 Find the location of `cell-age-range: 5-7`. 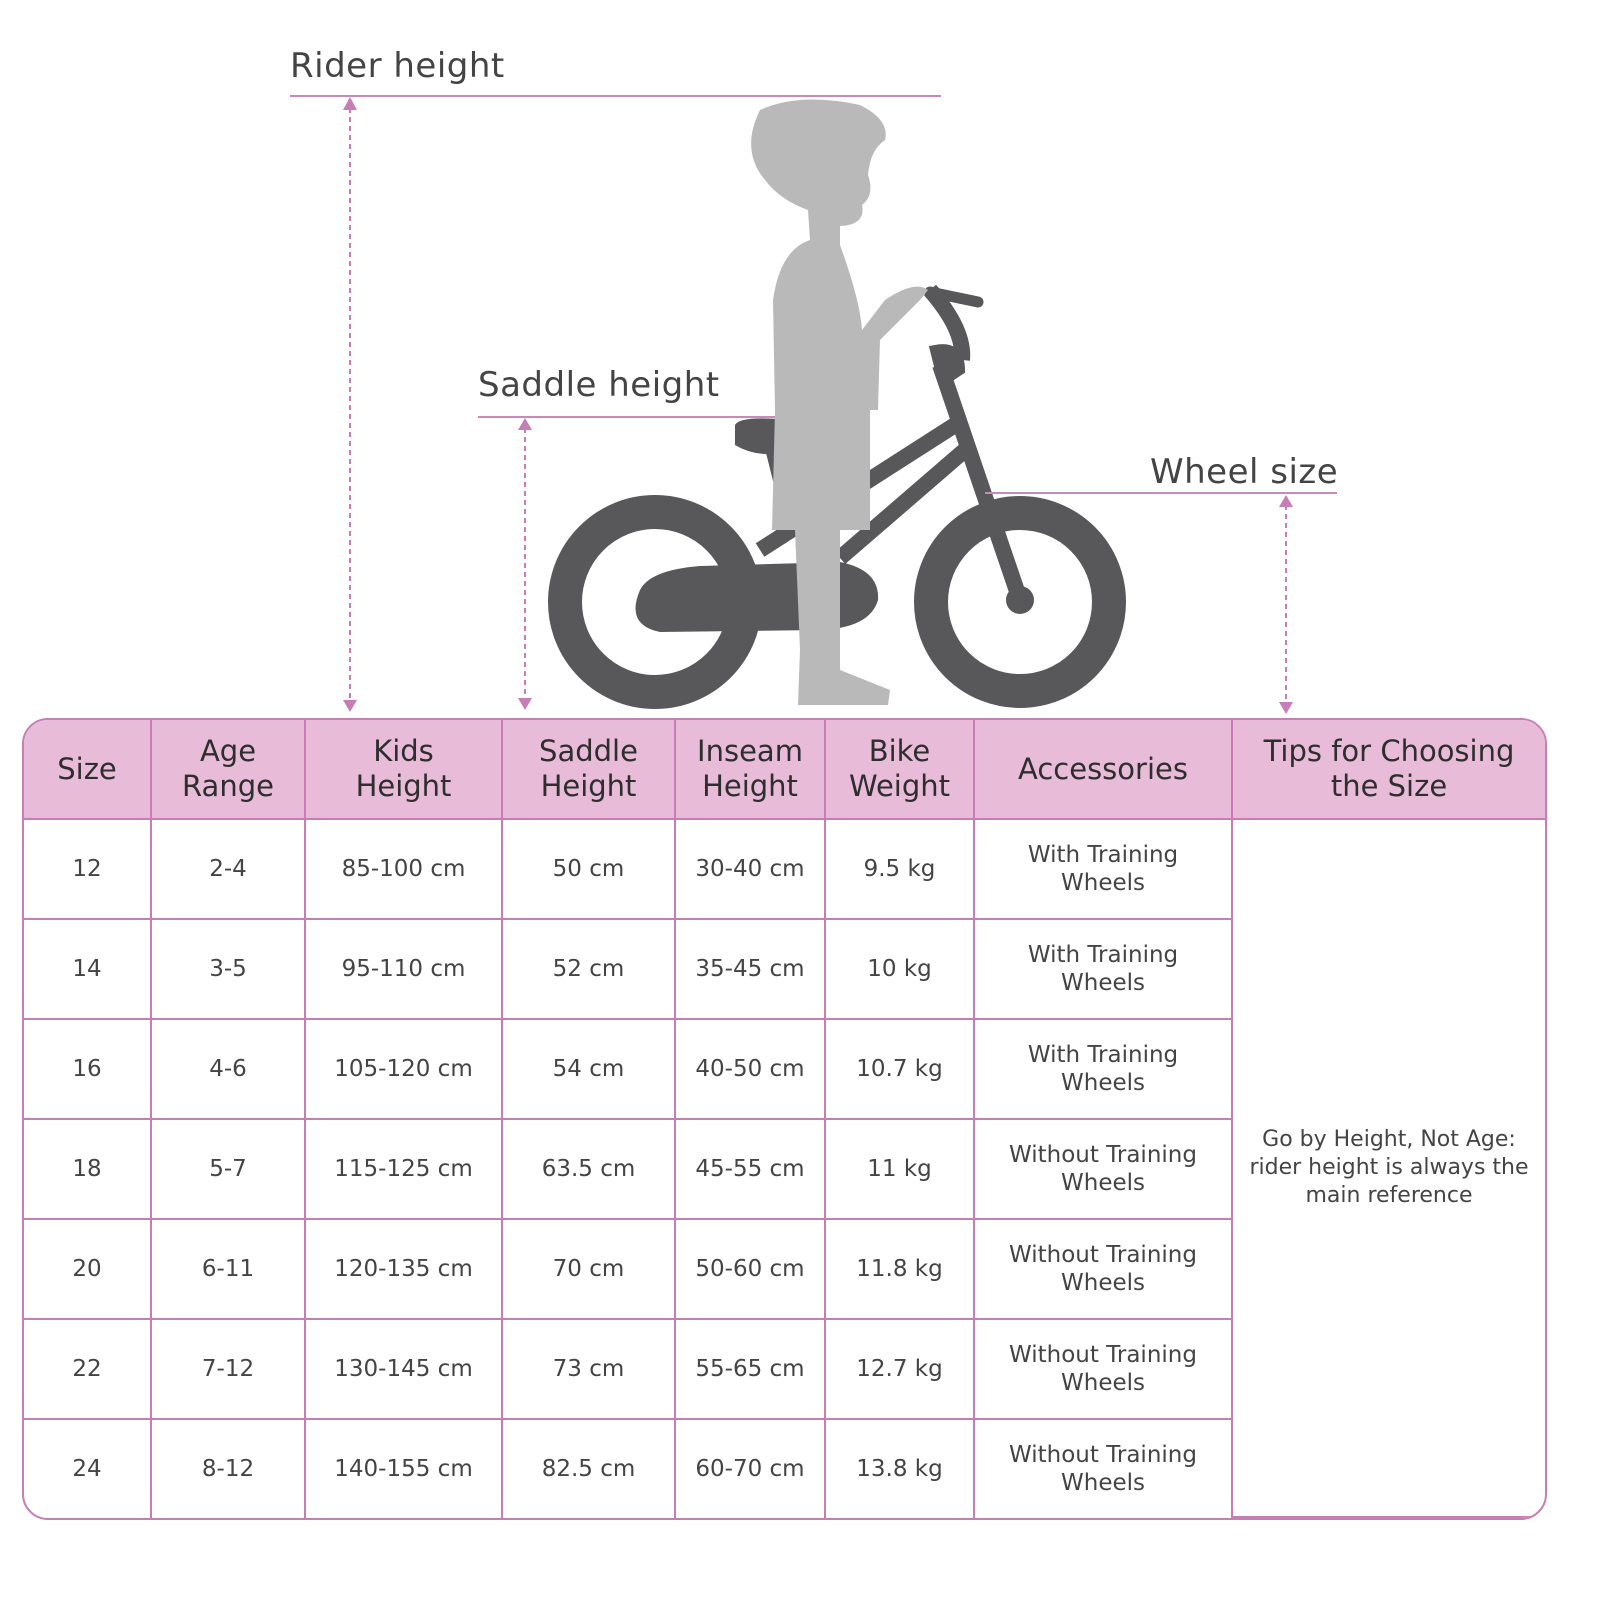

cell-age-range: 5-7 is located at coordinates (229, 1170).